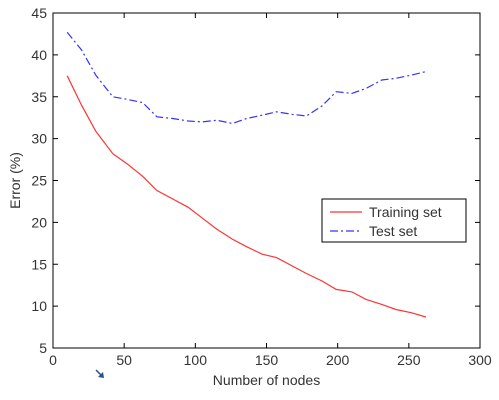 The width and height of the screenshot is (499, 400). I want to click on y-tick-label: 10, so click(39, 306).